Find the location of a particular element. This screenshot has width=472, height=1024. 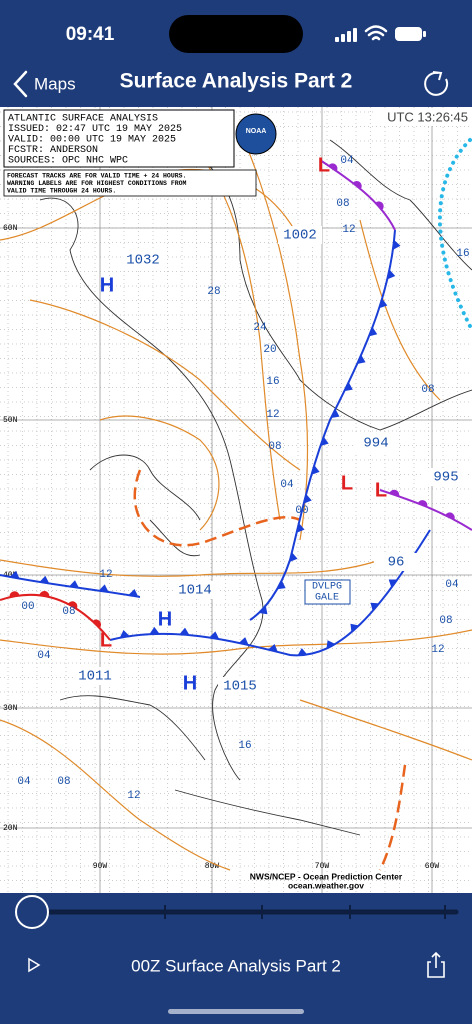

longitude-label: 70W is located at coordinates (322, 866).